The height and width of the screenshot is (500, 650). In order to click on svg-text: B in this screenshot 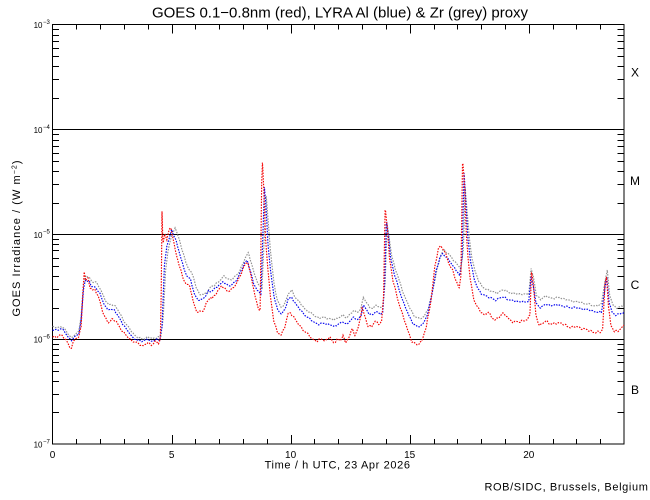, I will do `click(635, 390)`.